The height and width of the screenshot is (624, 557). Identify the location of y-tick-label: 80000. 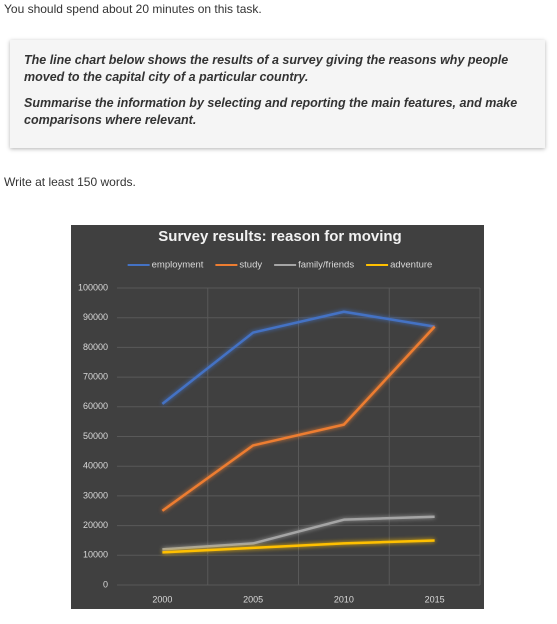
(95, 347).